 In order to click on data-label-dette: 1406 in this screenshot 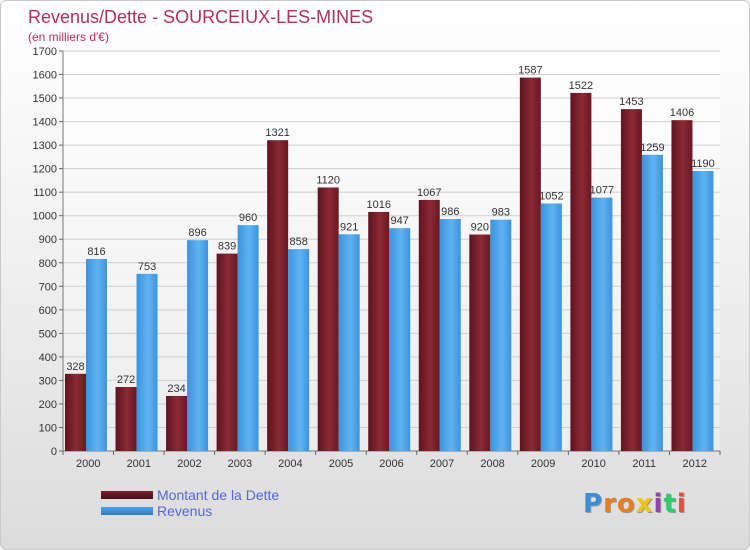, I will do `click(682, 113)`.